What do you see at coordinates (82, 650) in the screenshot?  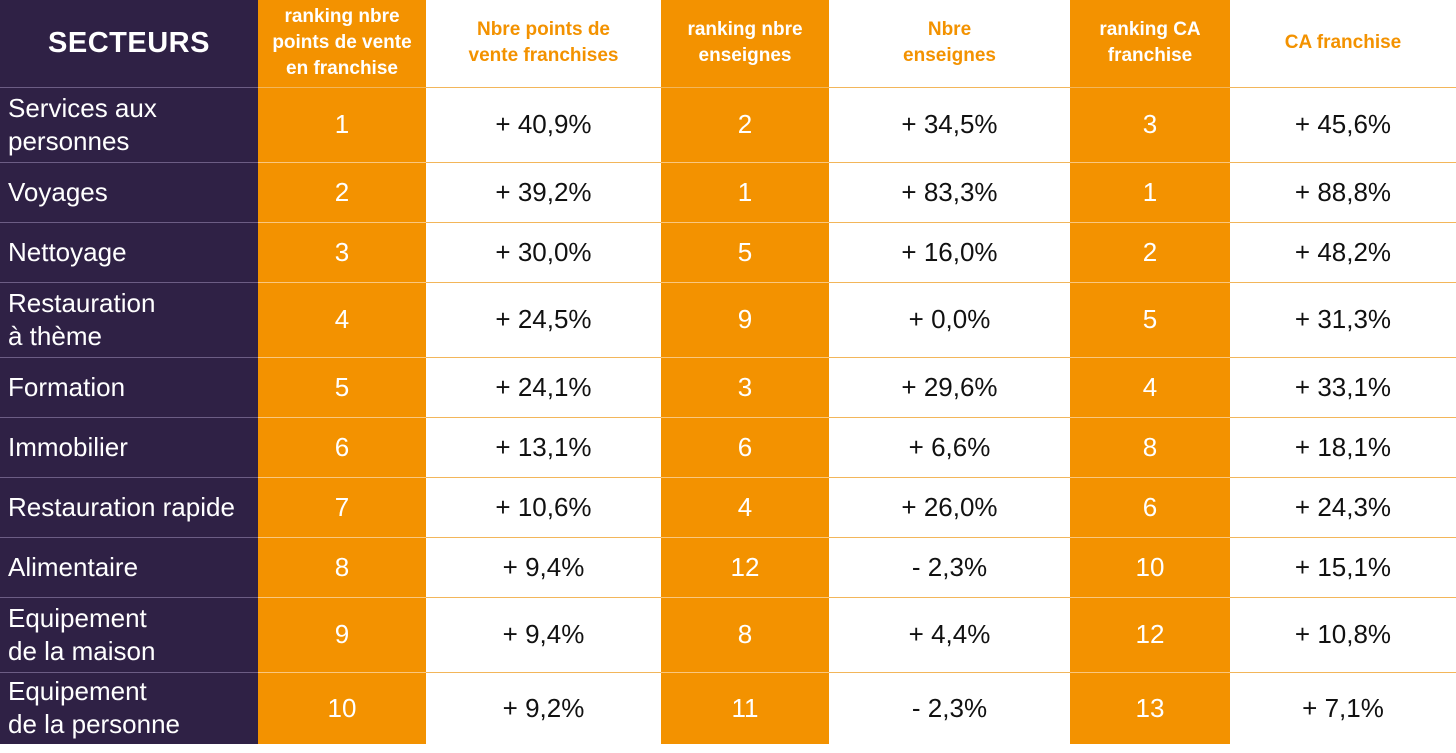 I see `sector-name-line: de la maison` at bounding box center [82, 650].